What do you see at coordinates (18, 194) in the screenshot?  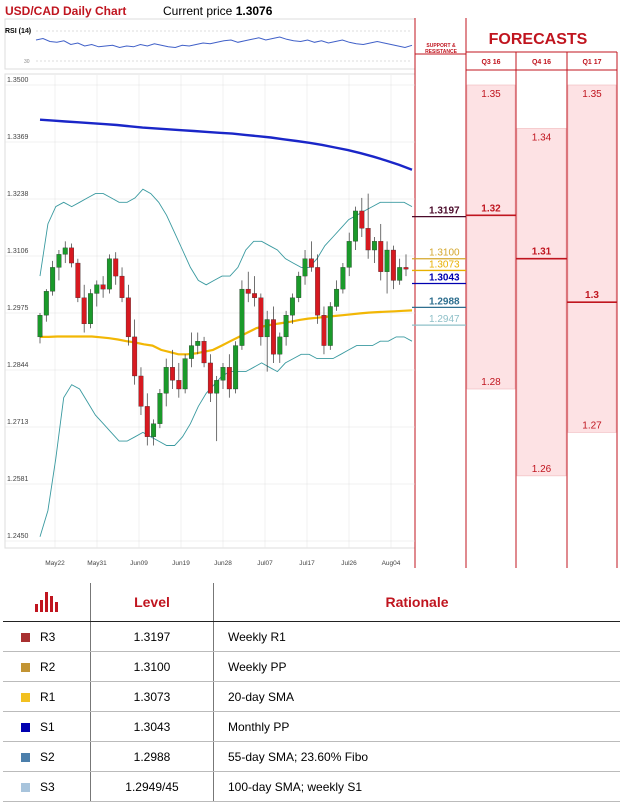 I see `price-y-tick: 1.3238` at bounding box center [18, 194].